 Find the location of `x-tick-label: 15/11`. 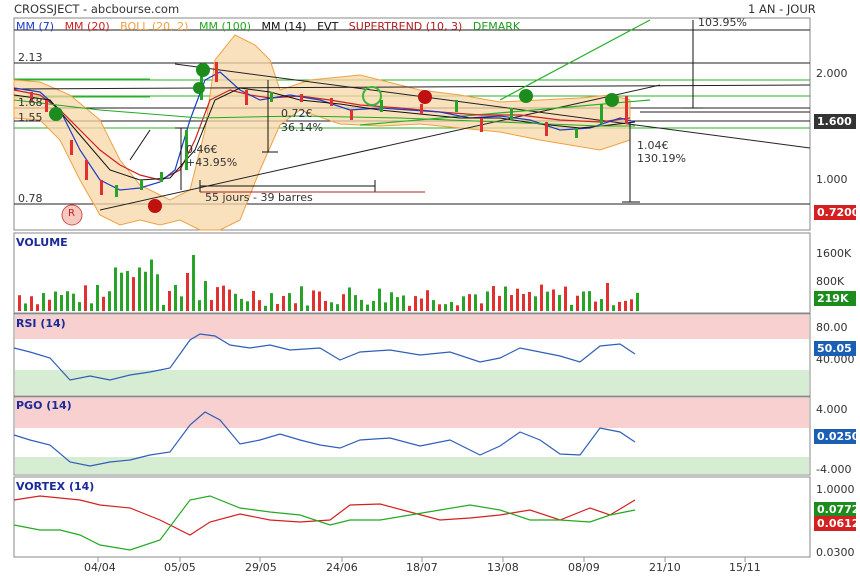

x-tick-label: 15/11 is located at coordinates (745, 567).